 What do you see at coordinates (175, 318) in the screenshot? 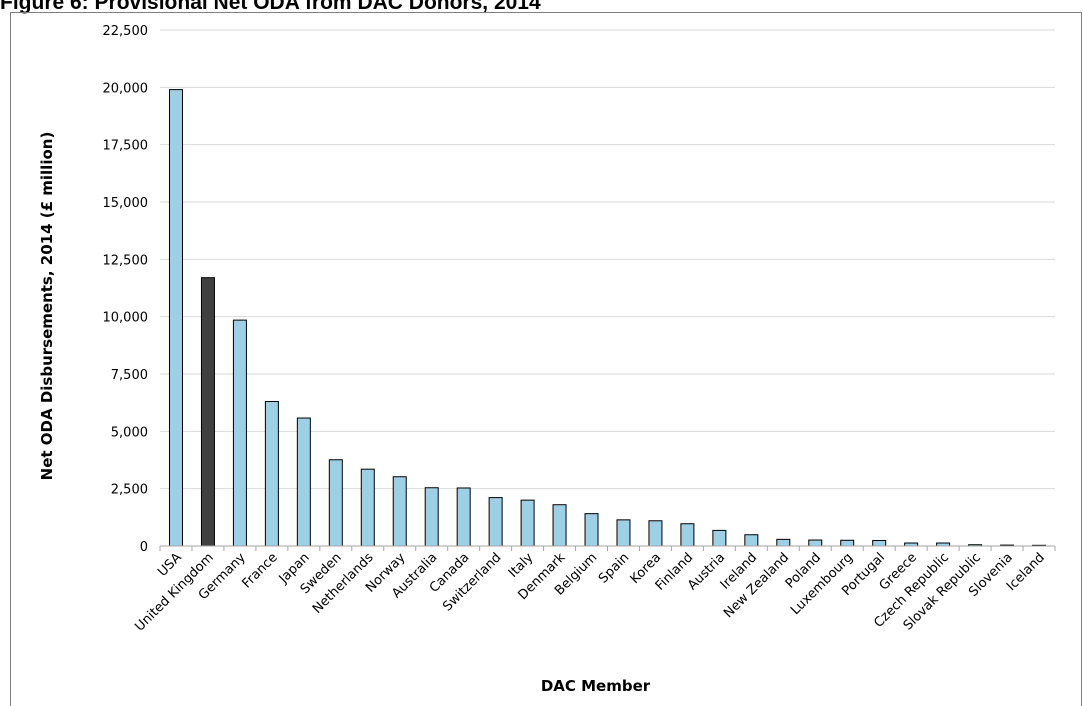
I see `bar-usa` at bounding box center [175, 318].